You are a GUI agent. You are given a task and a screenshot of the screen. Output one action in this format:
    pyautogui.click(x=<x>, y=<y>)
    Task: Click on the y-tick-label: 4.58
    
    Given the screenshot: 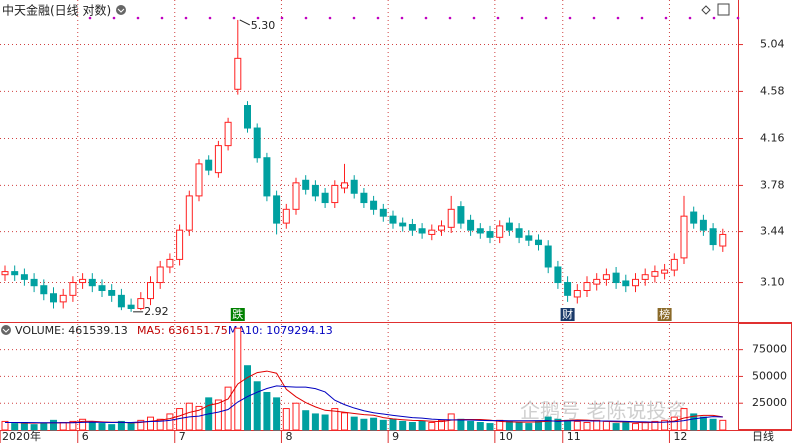 What is the action you would take?
    pyautogui.click(x=772, y=90)
    